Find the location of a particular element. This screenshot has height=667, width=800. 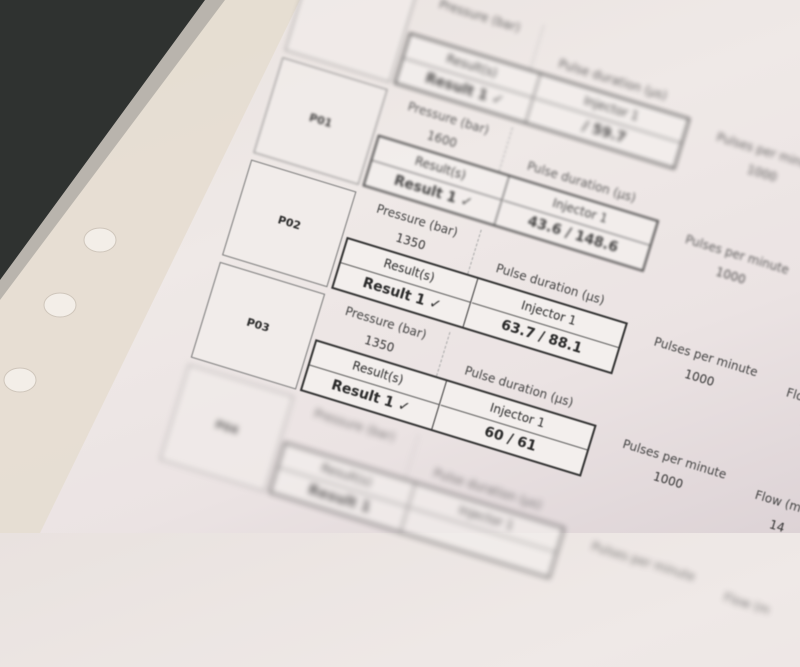

pulses-per-minute-header: Pulses per minute is located at coordinates (643, 562).